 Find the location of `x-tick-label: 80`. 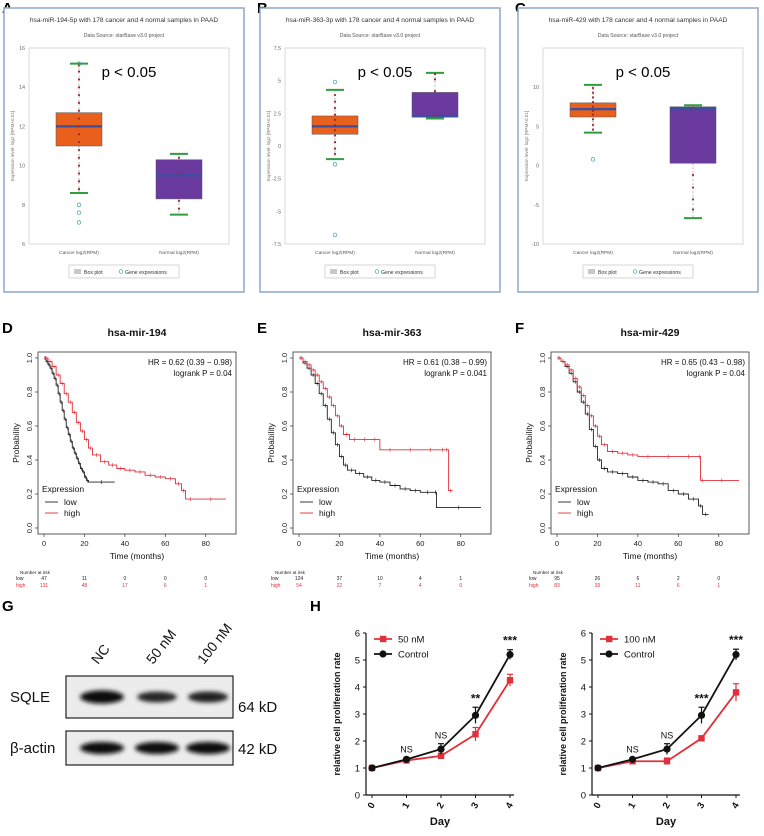

x-tick-label: 80 is located at coordinates (461, 543).